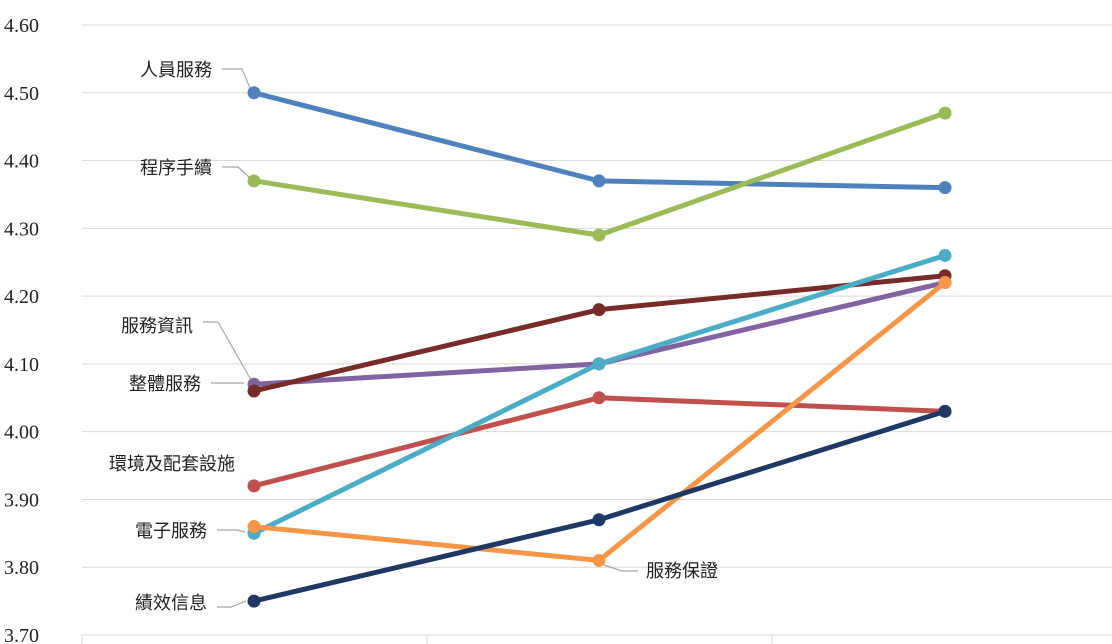 This screenshot has height=644, width=1112. I want to click on y-tick-label: 4.30, so click(21, 229).